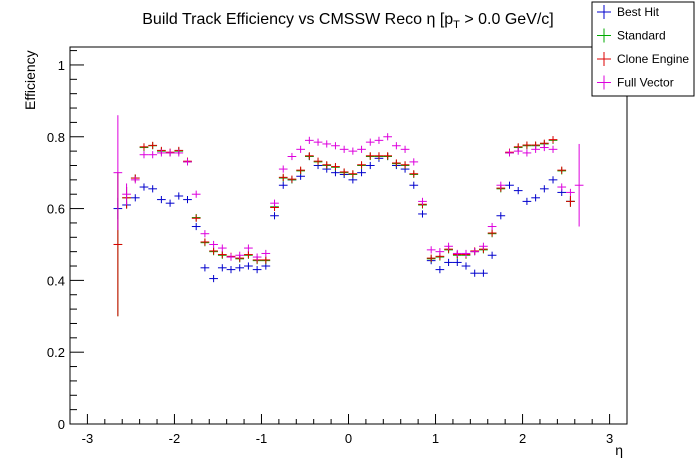 The image size is (696, 472). What do you see at coordinates (56, 209) in the screenshot?
I see `y-tick-label: 0.6` at bounding box center [56, 209].